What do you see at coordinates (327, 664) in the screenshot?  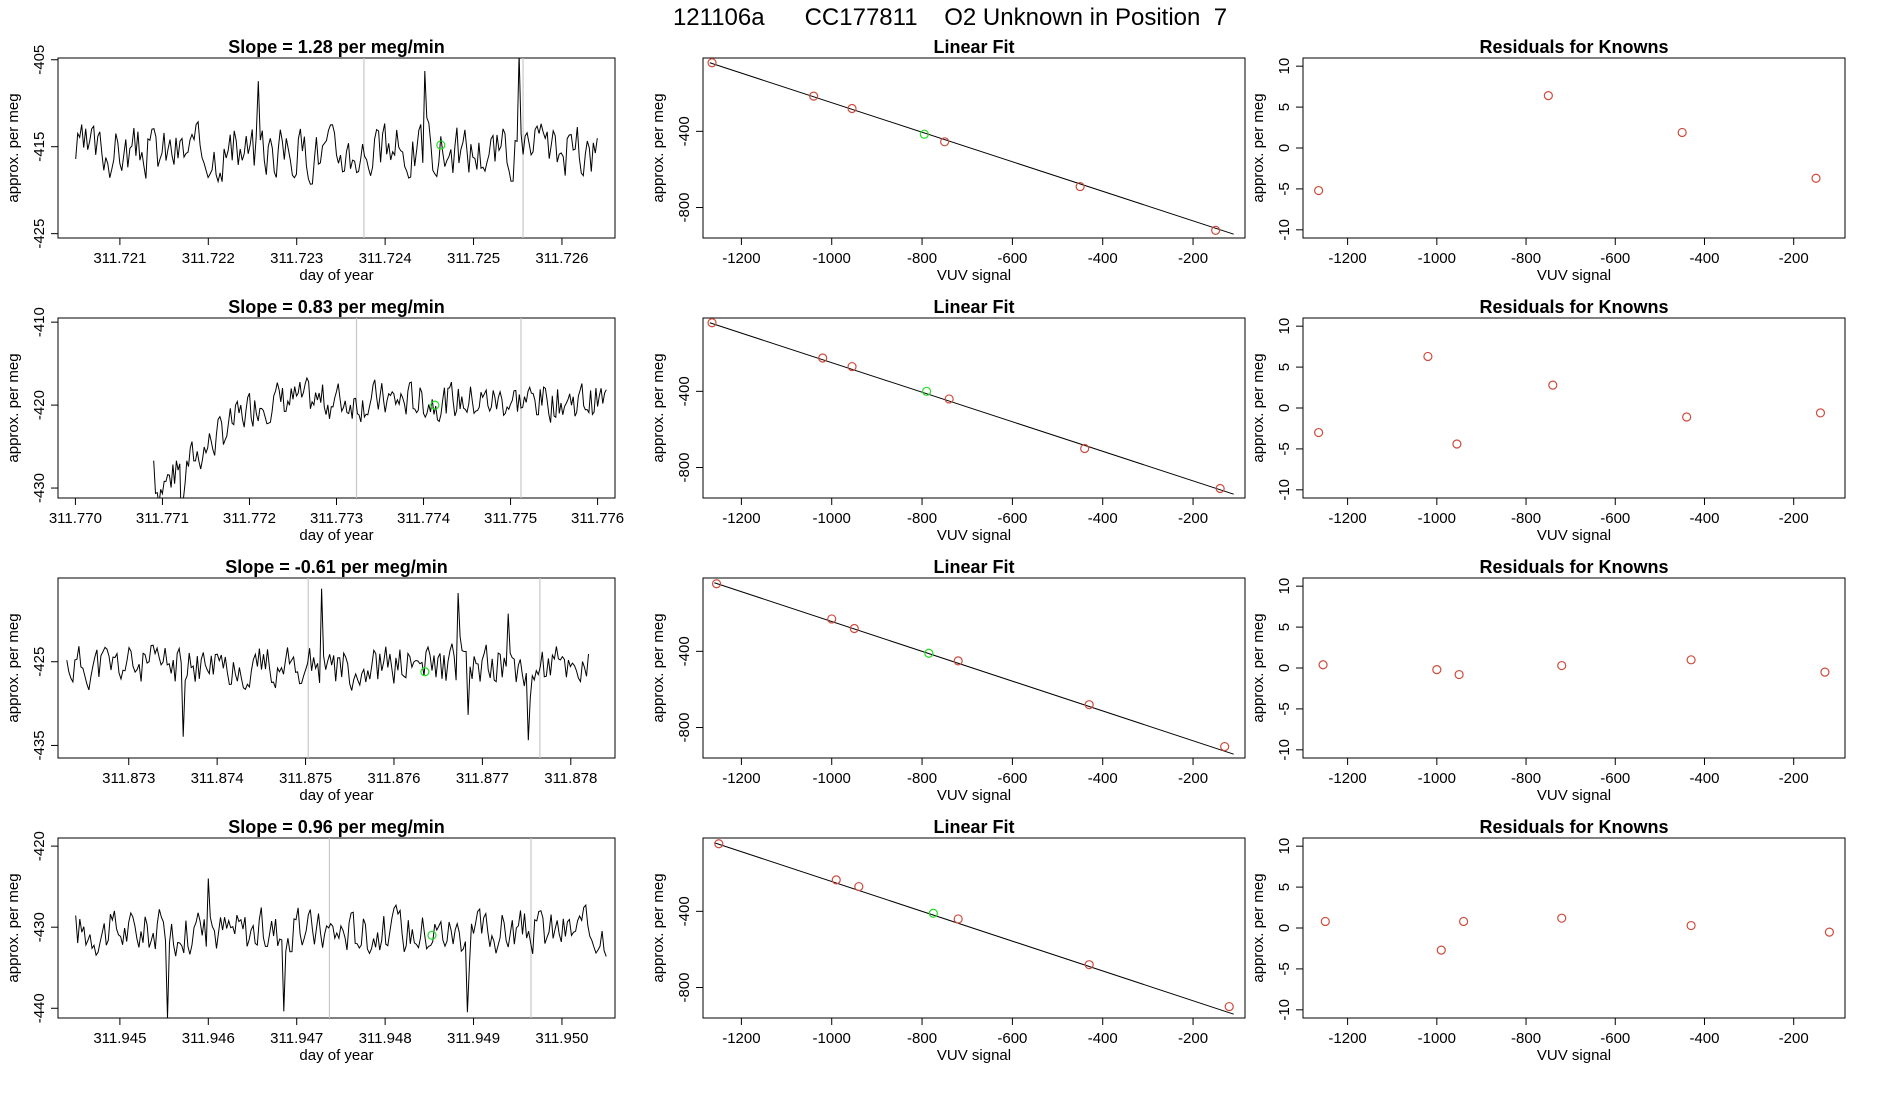 I see `signal-trace` at bounding box center [327, 664].